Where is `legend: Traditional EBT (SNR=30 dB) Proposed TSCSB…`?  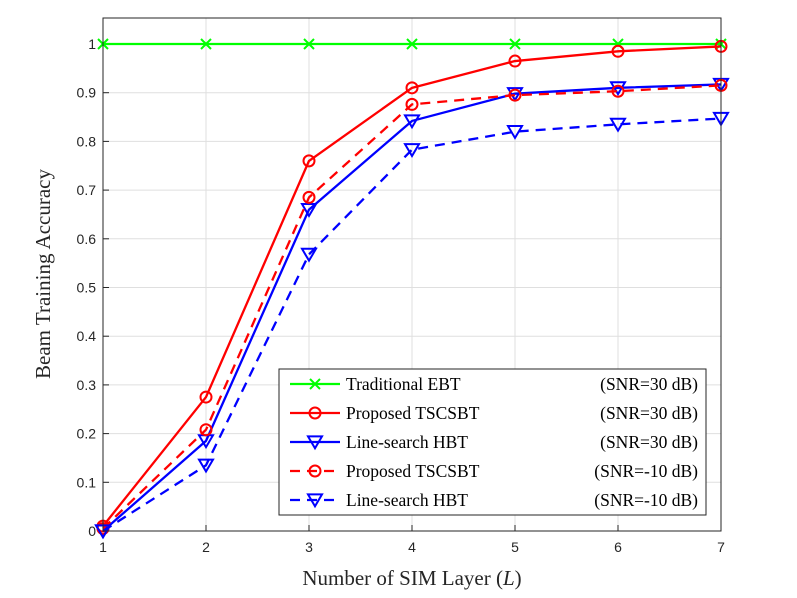 legend: Traditional EBT (SNR=30 dB) Proposed TSCSB… is located at coordinates (492, 442).